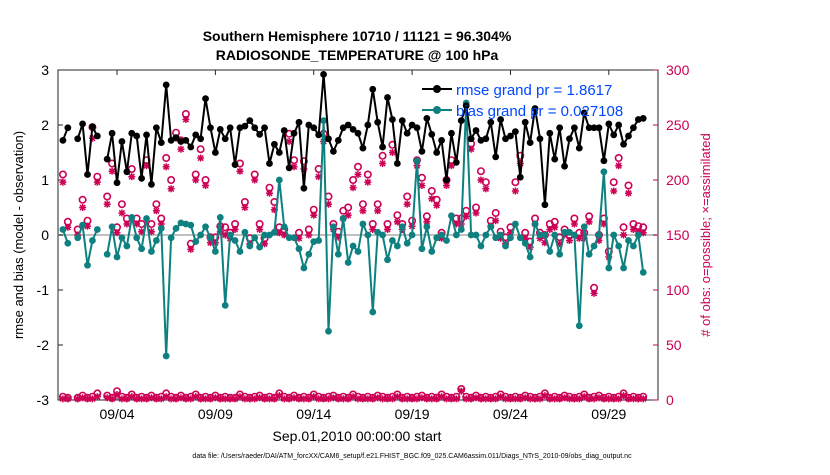 The height and width of the screenshot is (475, 830). What do you see at coordinates (357, 55) in the screenshot?
I see `chart-title-line2: RADIOSONDE_TEMPERATURE @ 100 hPa` at bounding box center [357, 55].